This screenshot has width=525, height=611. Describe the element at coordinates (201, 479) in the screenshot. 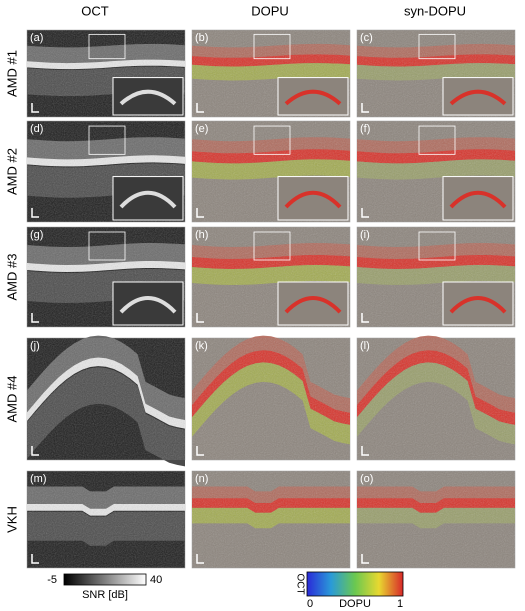

I see `panel-label: (n)` at that location.